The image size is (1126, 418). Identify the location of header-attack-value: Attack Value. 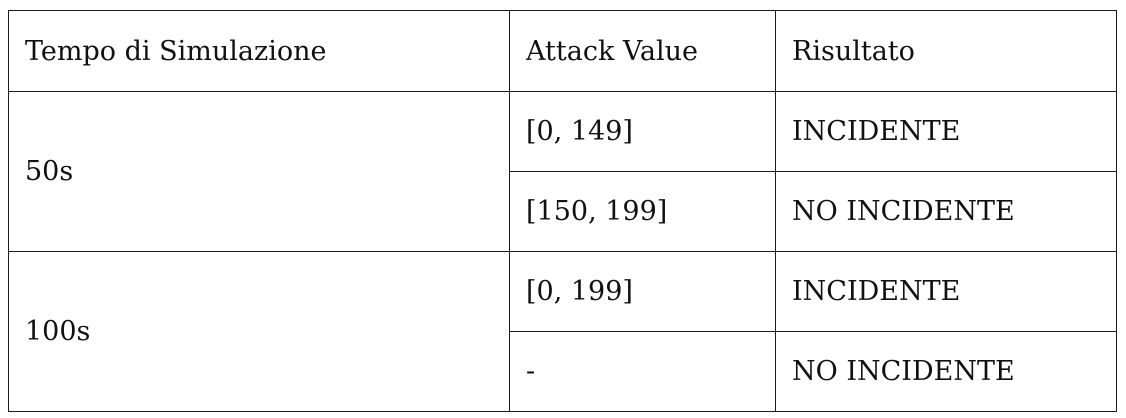
(642, 51).